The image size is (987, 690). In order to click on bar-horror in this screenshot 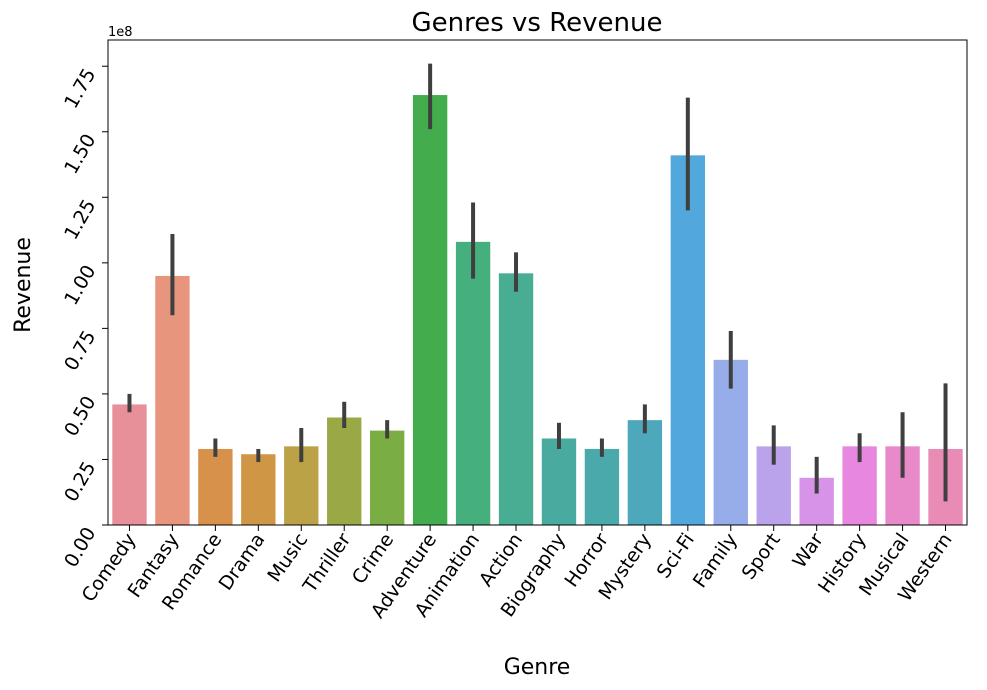, I will do `click(602, 486)`.